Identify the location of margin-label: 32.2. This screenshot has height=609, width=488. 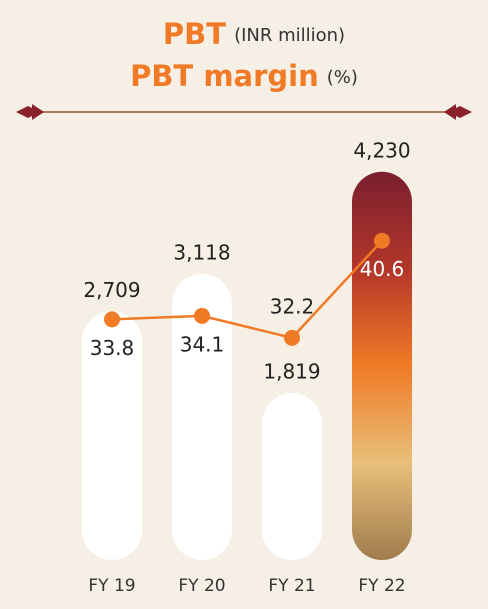
(292, 306).